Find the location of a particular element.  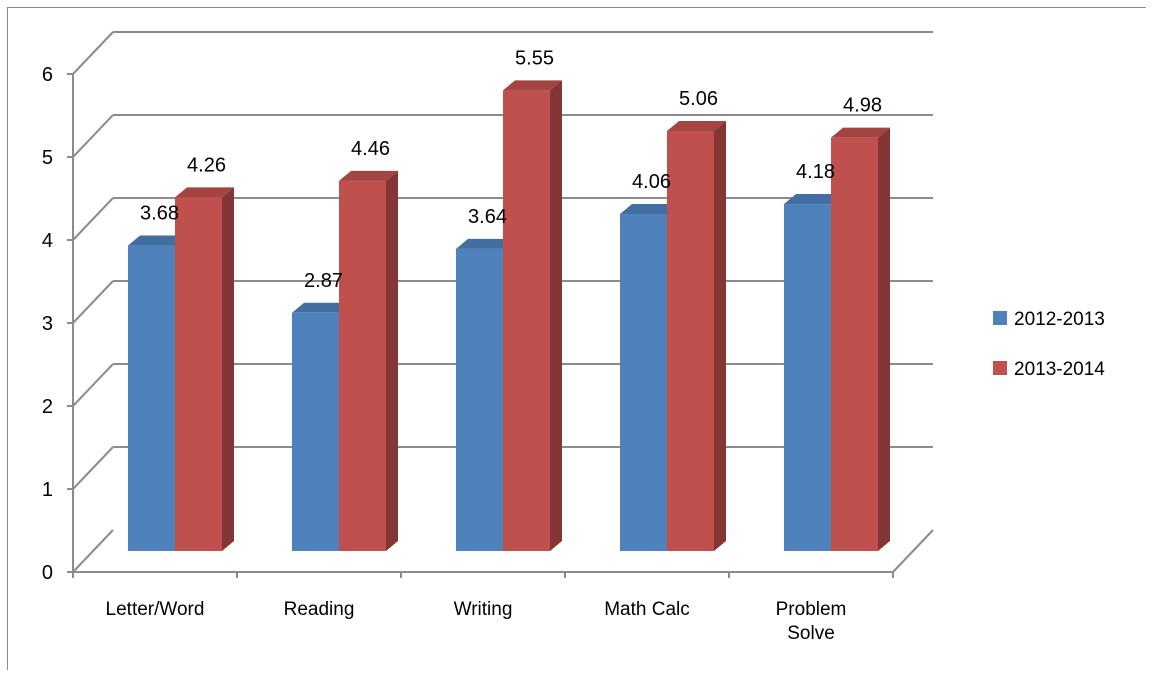

category-label-line: Problem is located at coordinates (811, 609).